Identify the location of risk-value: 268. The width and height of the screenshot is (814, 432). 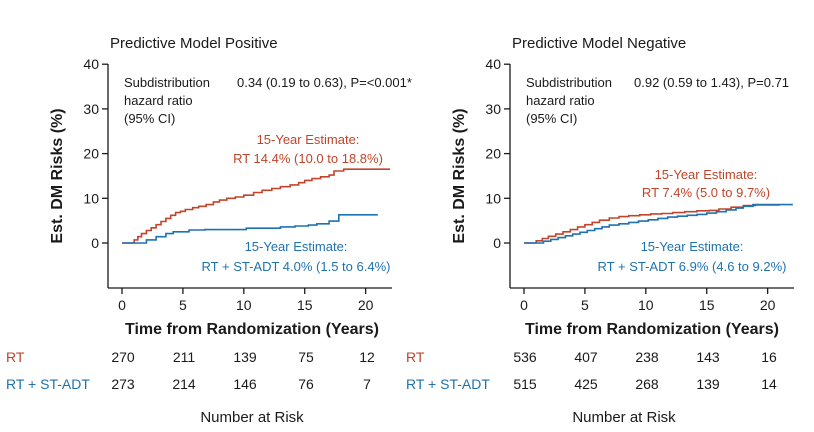
(647, 384).